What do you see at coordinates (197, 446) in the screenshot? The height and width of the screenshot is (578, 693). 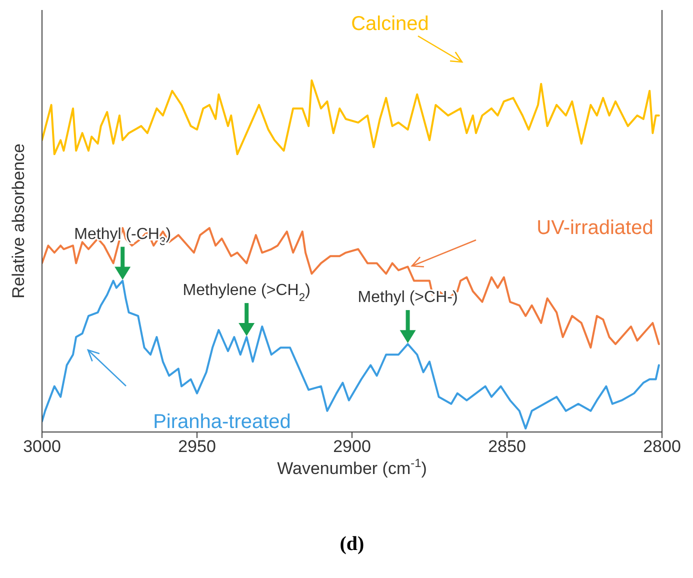 I see `x-tick-label: 2950` at bounding box center [197, 446].